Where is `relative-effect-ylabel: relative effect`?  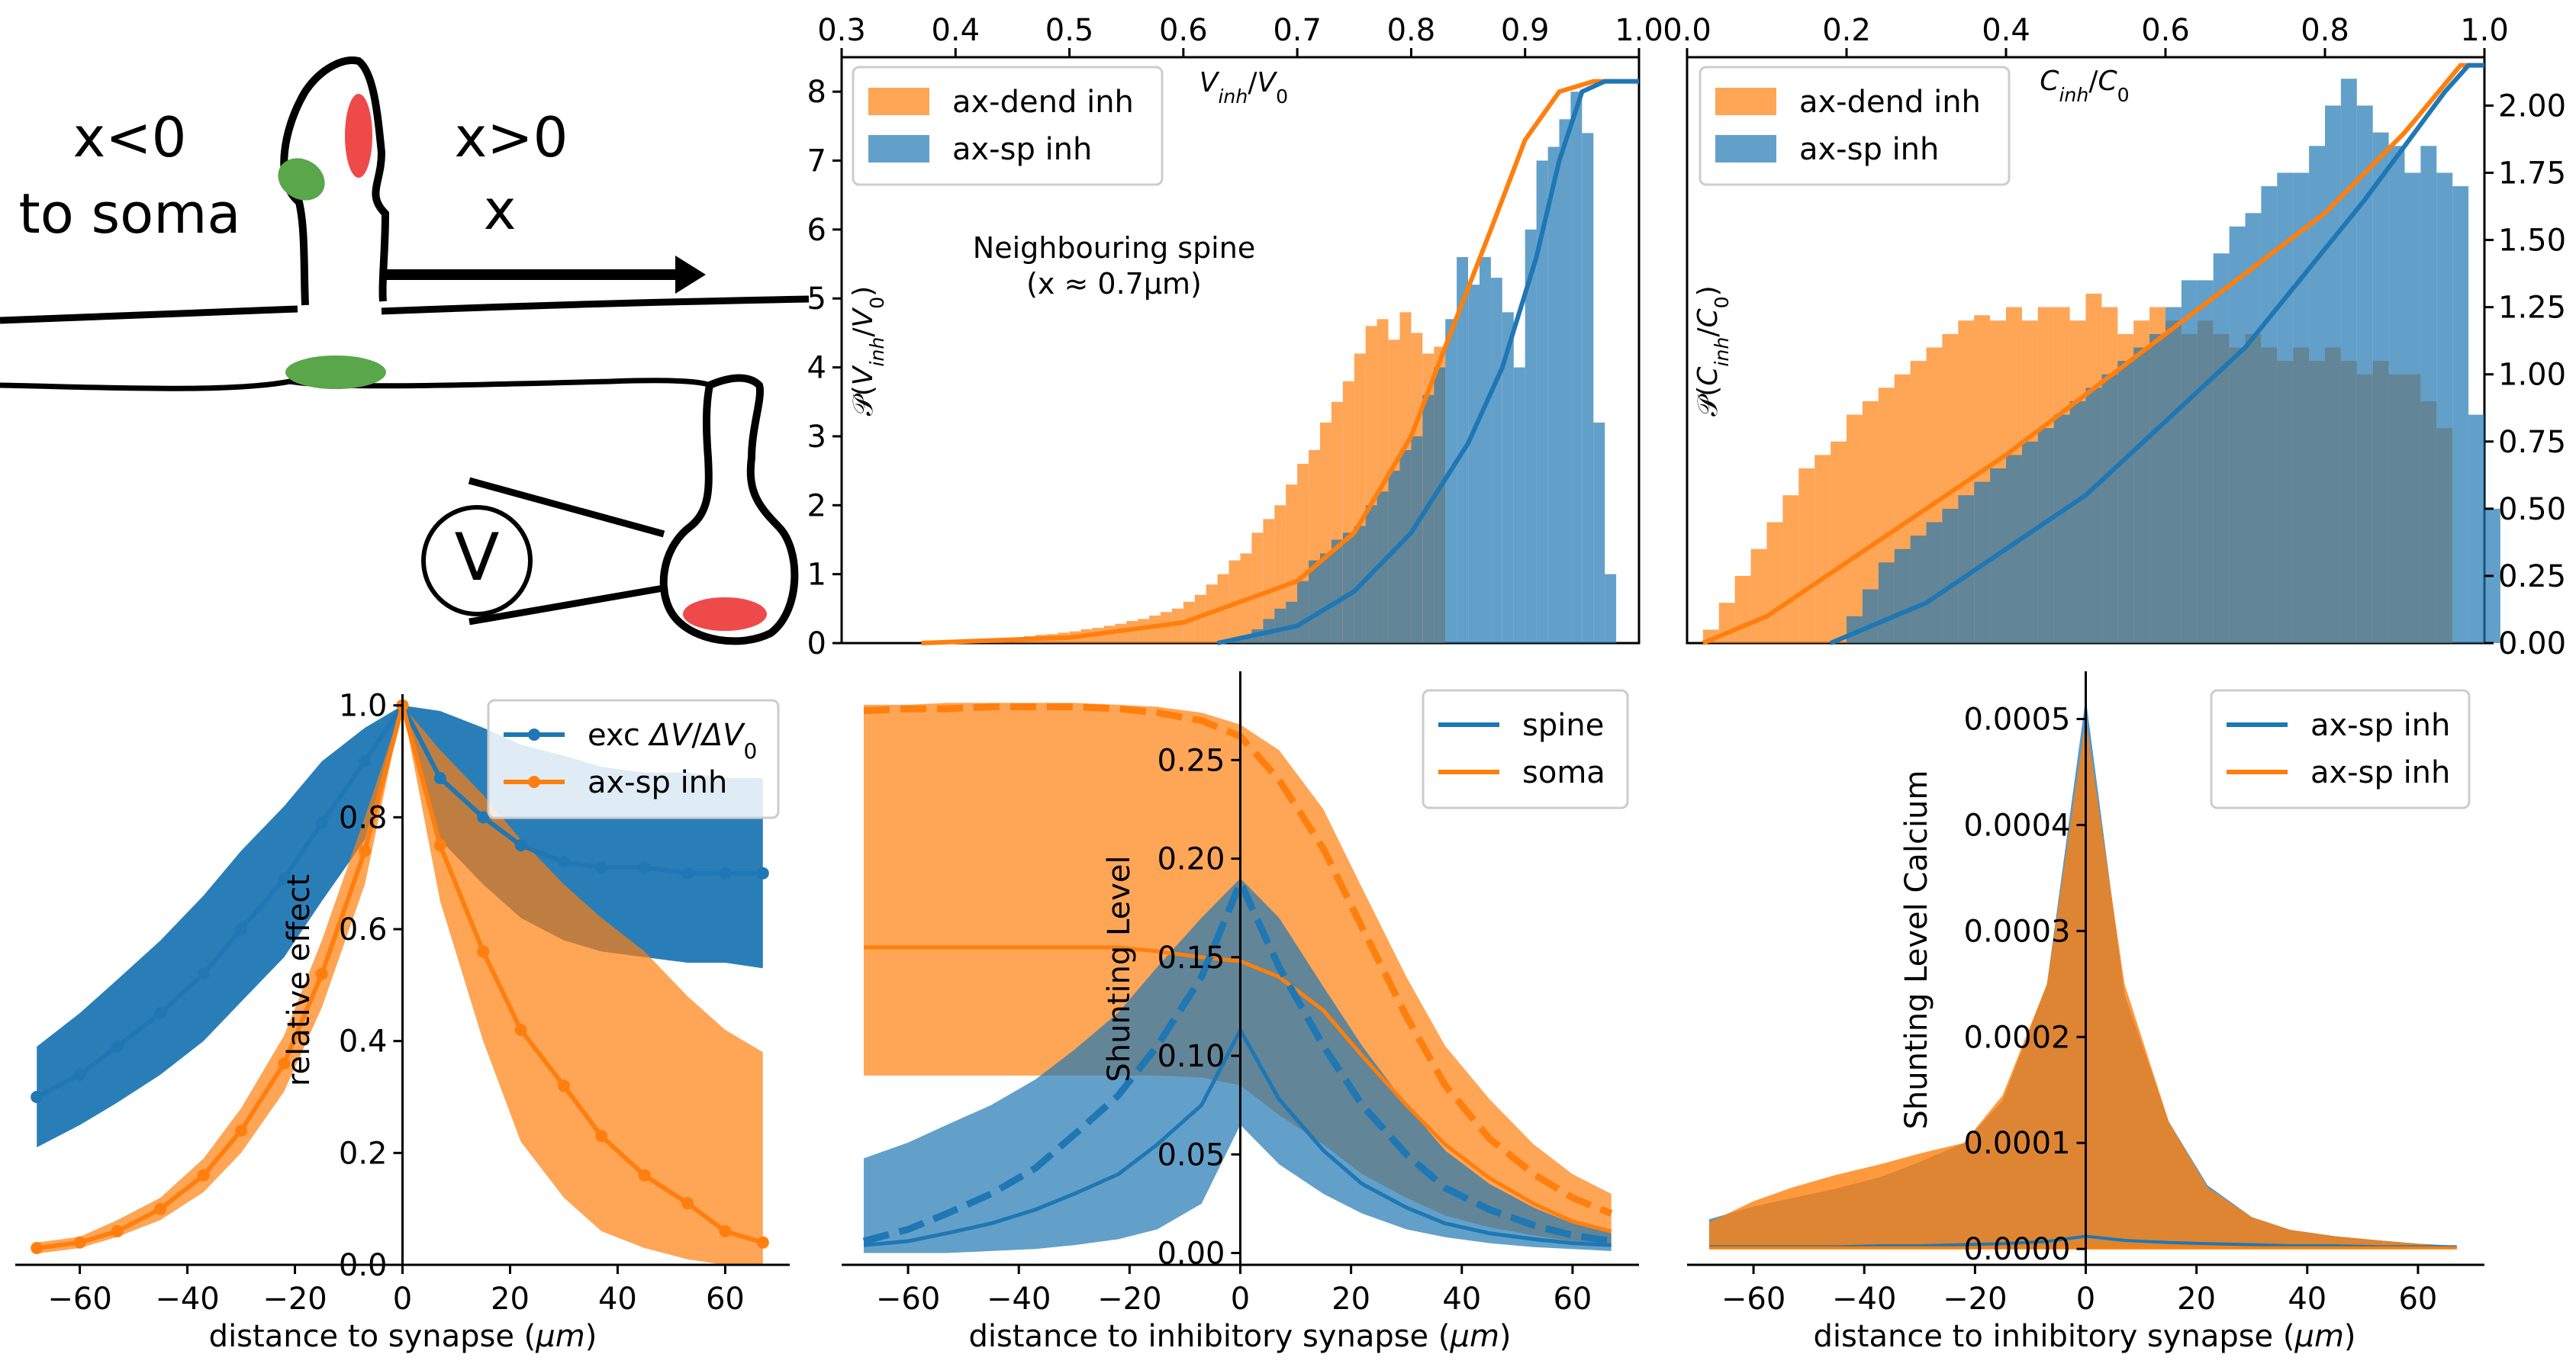 relative-effect-ylabel: relative effect is located at coordinates (299, 980).